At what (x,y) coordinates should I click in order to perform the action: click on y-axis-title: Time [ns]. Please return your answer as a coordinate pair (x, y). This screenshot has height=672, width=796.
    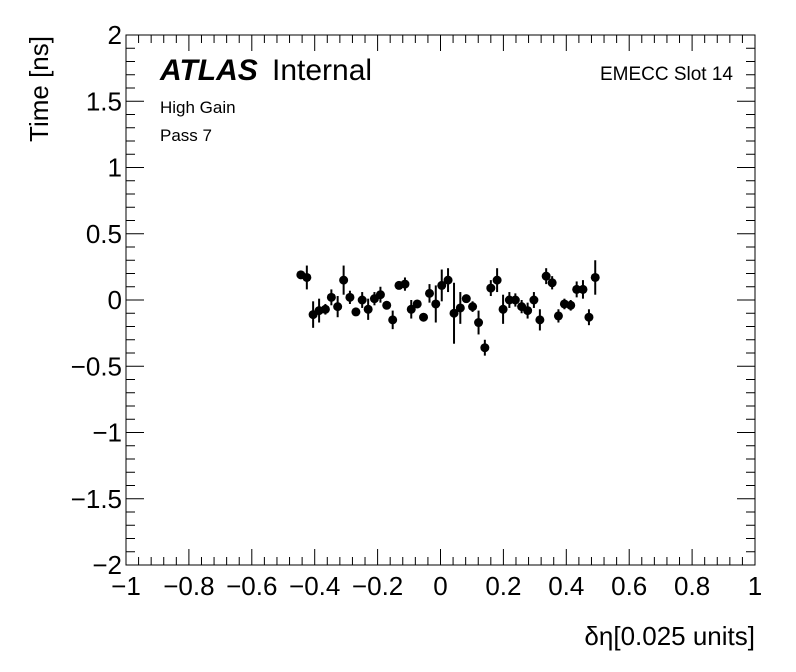
    Looking at the image, I should click on (39, 89).